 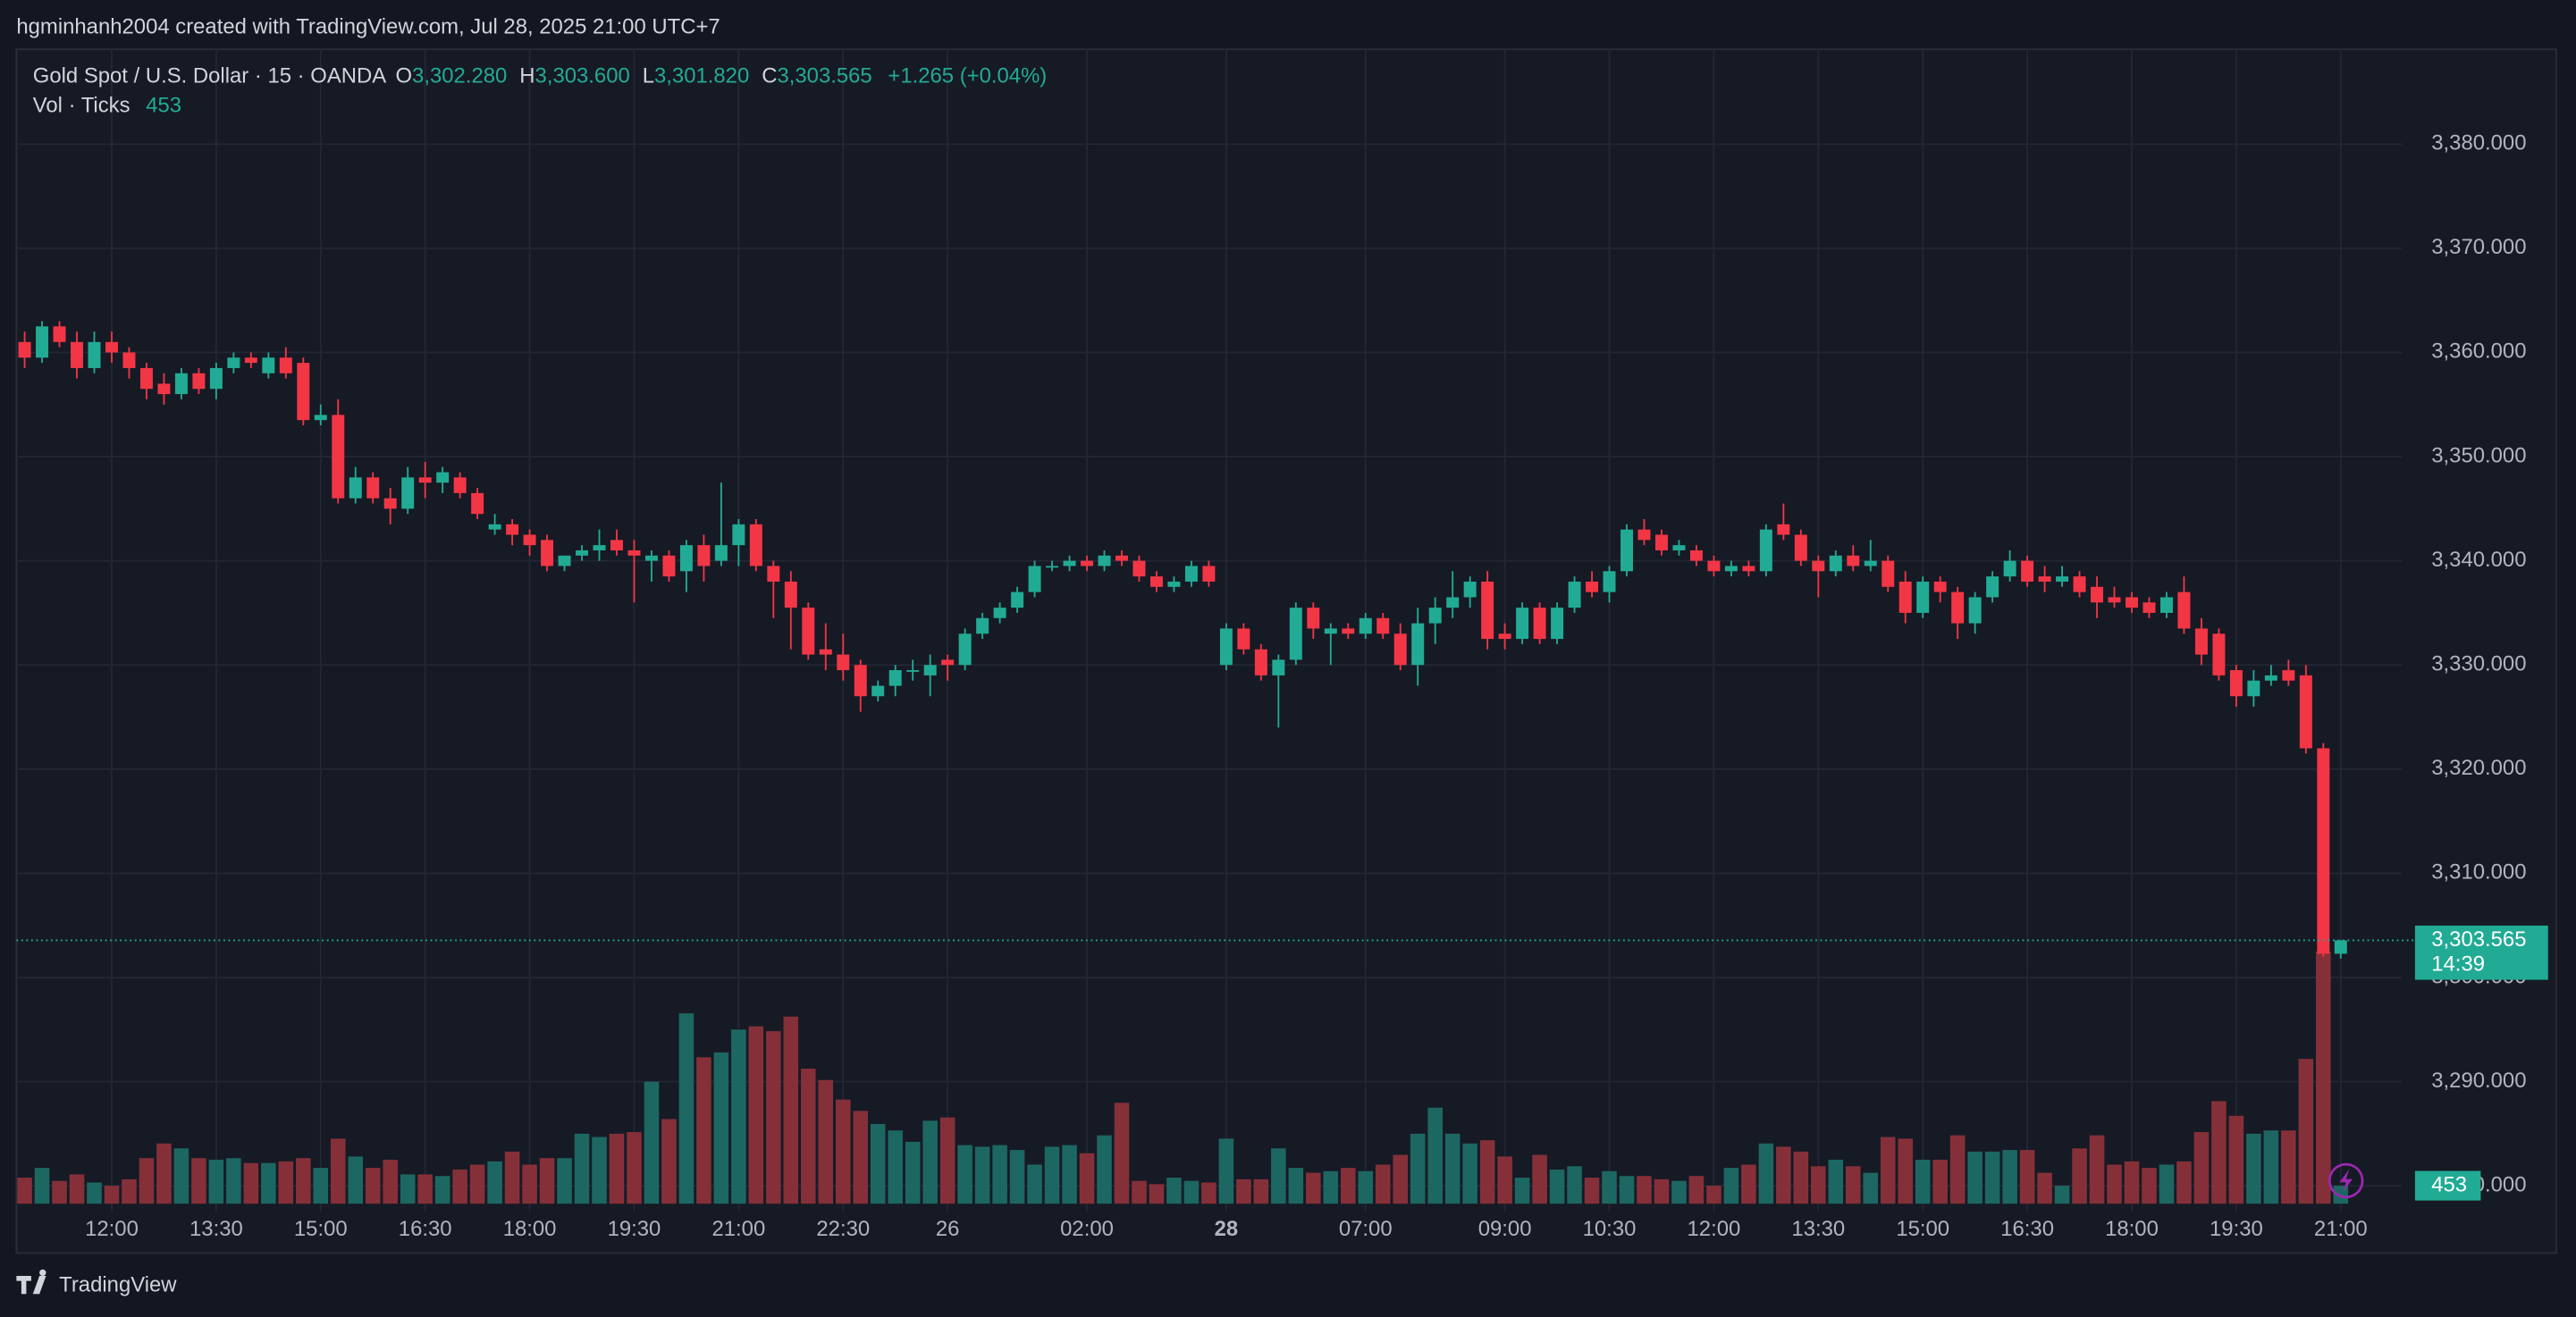 I want to click on x-tick-label: 22:30, so click(x=843, y=1229).